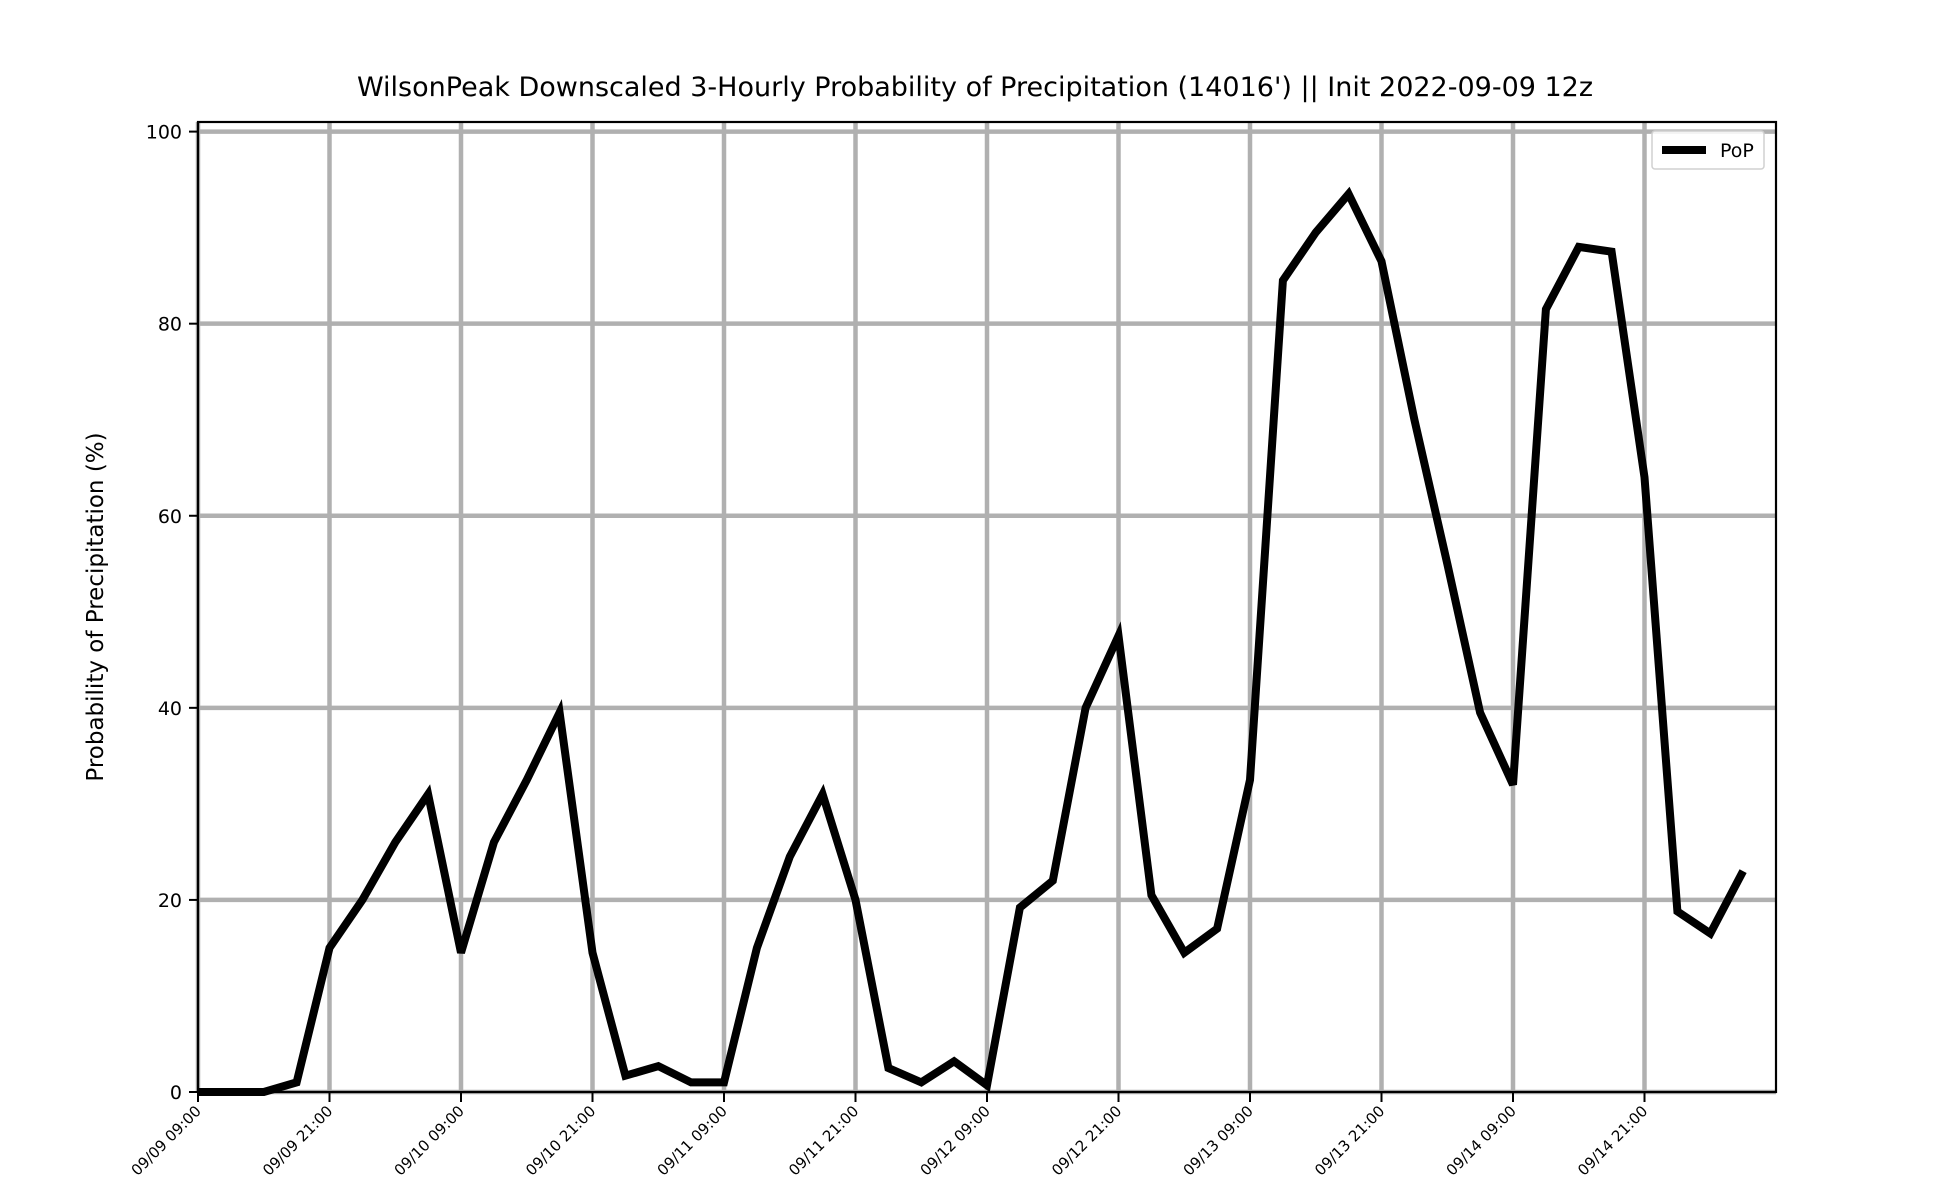  Describe the element at coordinates (823, 1140) in the screenshot. I see `x-tick-label: 09/11 21:00` at that location.